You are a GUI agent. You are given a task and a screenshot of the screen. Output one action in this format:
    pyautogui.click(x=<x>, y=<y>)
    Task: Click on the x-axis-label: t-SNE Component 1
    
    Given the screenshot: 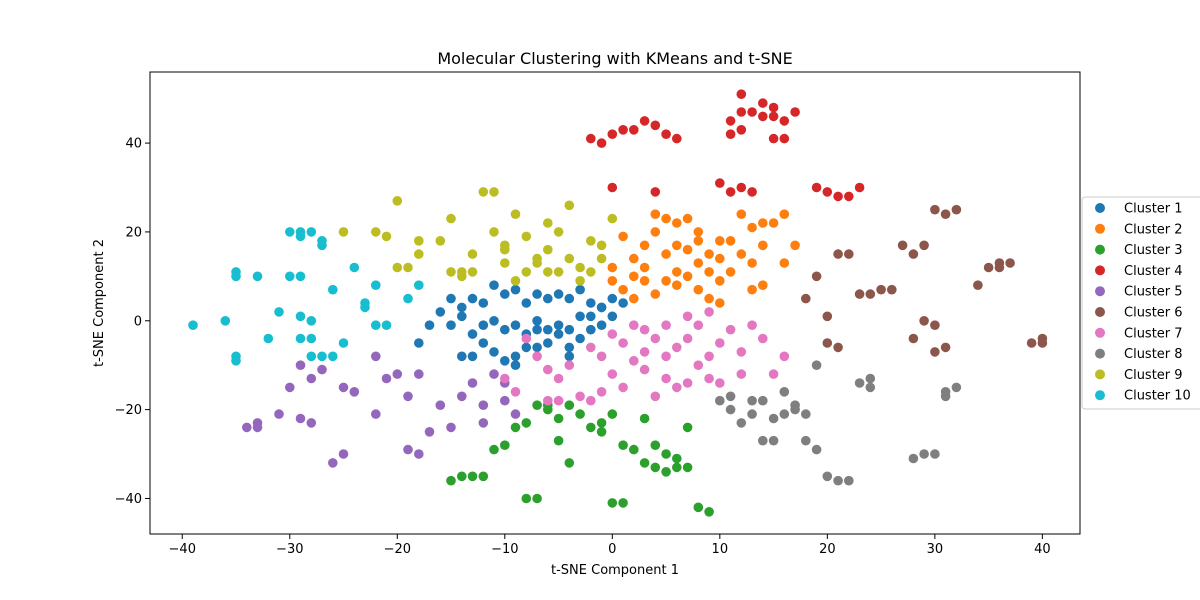 What is the action you would take?
    pyautogui.click(x=615, y=570)
    